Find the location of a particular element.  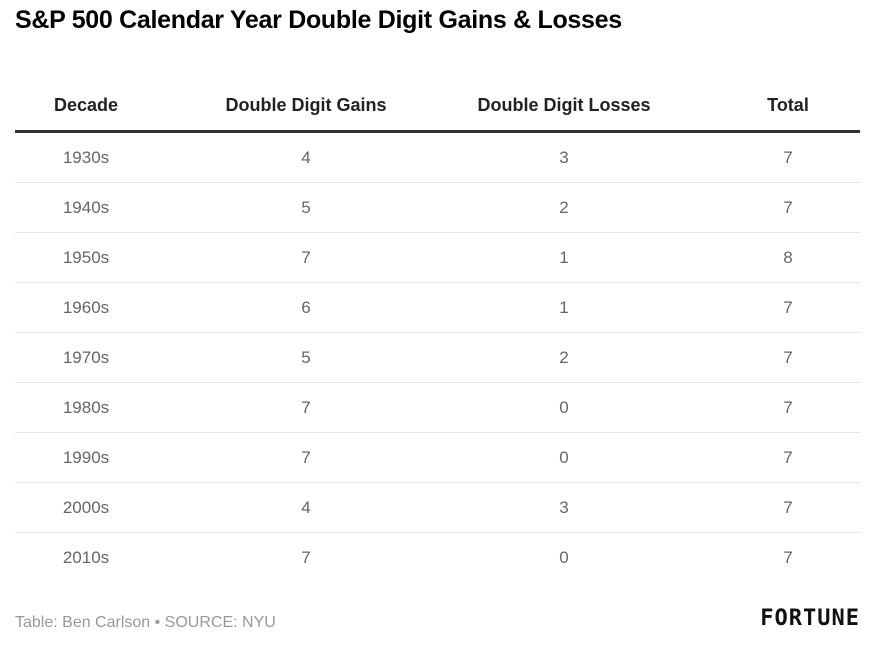

decade-cell: 1940s is located at coordinates (86, 207).